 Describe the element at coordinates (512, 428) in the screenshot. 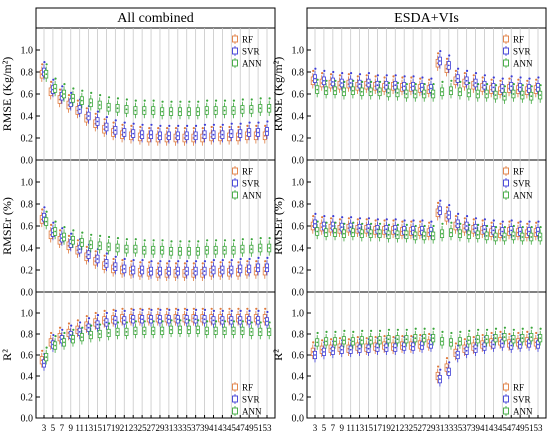

I see `x-tick-label: 47` at that location.